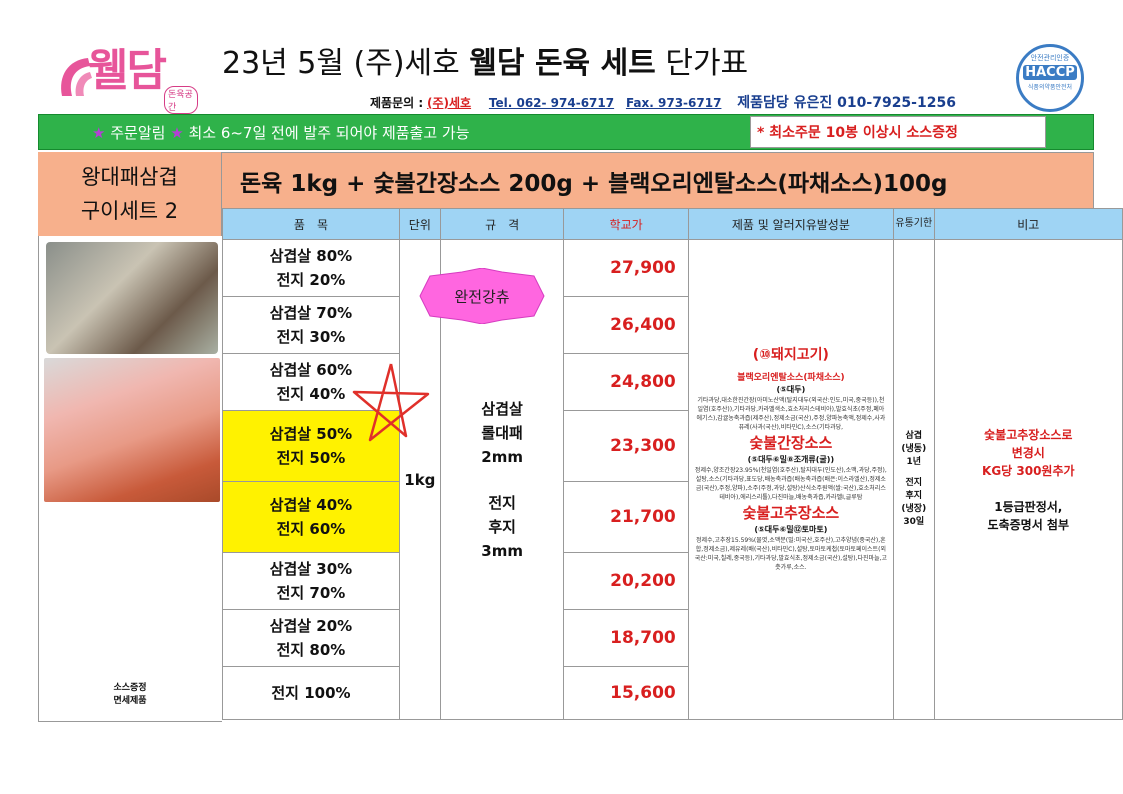  I want to click on price-cell: 15,600, so click(626, 693).